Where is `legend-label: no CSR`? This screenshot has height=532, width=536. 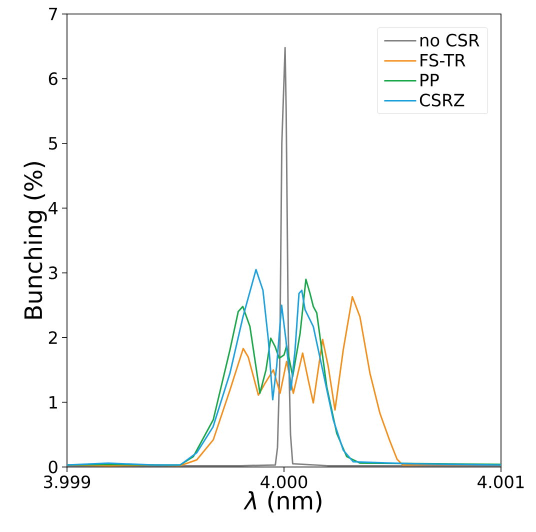
legend-label: no CSR is located at coordinates (450, 40).